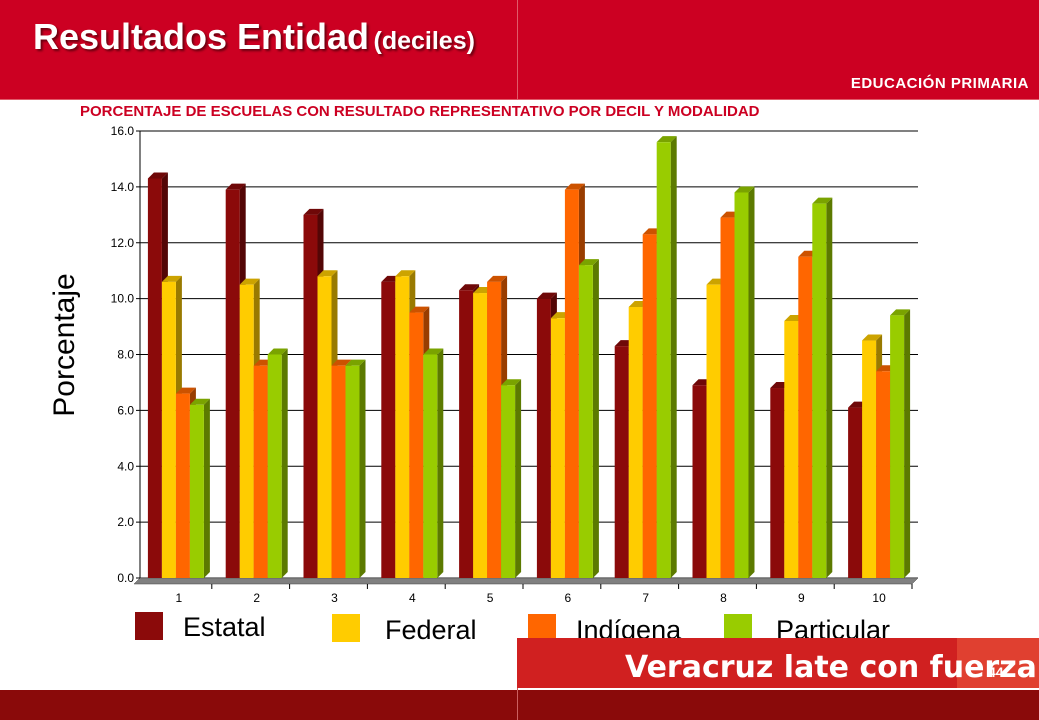 This screenshot has width=1039, height=720. I want to click on legend-label-federal: Federal, so click(431, 630).